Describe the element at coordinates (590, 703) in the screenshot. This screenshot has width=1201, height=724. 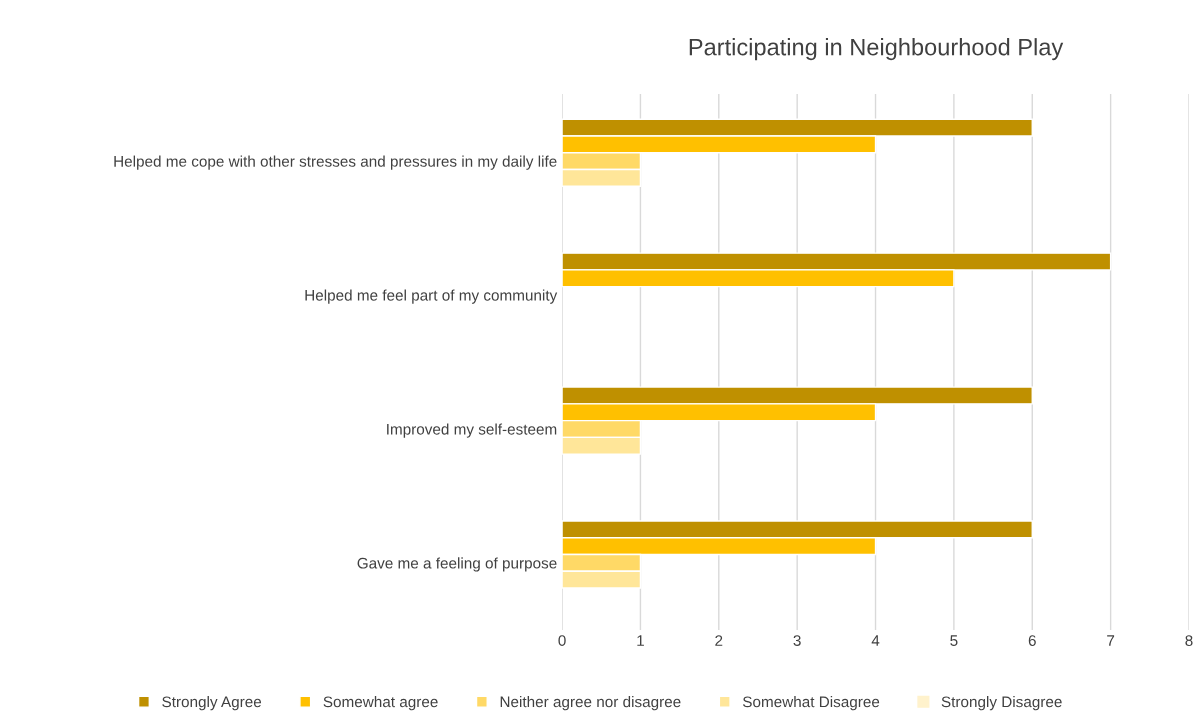
I see `legend-label: Neither agree nor disagree` at that location.